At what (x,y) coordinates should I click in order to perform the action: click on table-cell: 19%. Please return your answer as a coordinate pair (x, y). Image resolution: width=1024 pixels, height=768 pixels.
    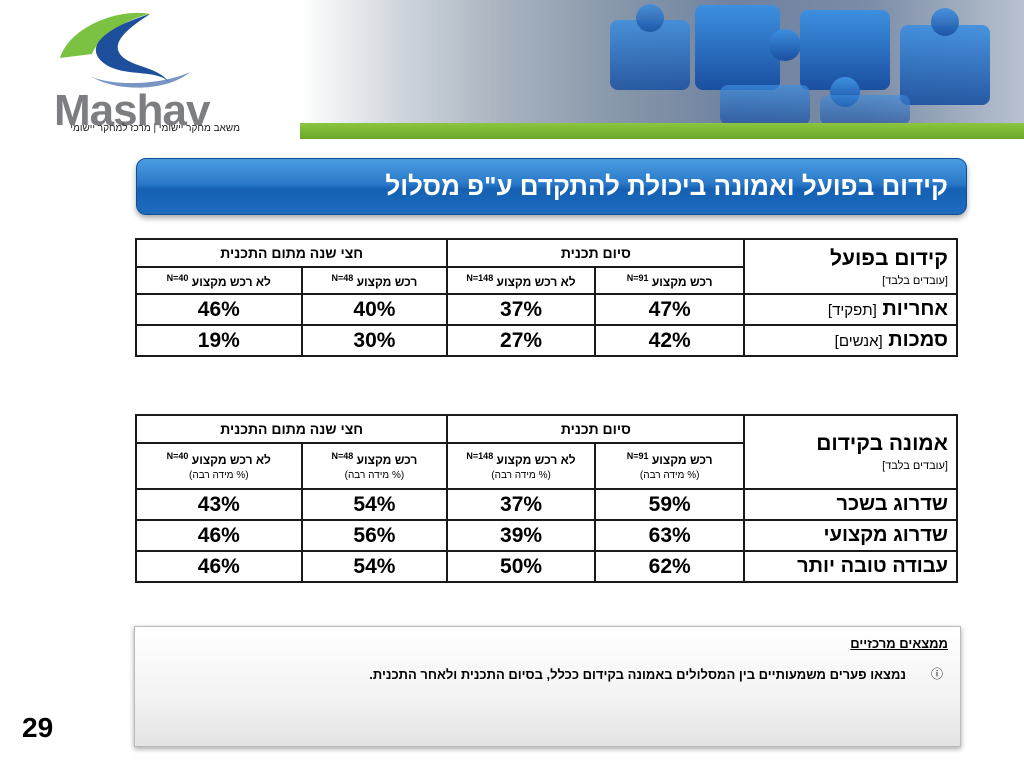
    Looking at the image, I should click on (219, 340).